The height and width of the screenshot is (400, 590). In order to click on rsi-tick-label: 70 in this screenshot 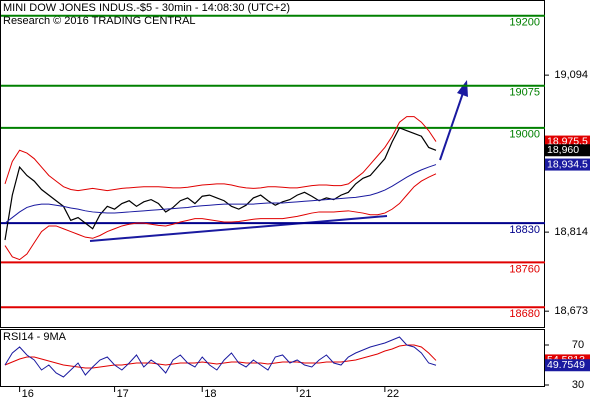, I will do `click(578, 345)`.